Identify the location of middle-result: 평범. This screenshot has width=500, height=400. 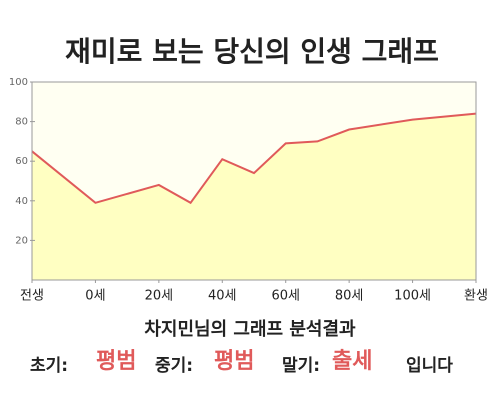
(234, 361).